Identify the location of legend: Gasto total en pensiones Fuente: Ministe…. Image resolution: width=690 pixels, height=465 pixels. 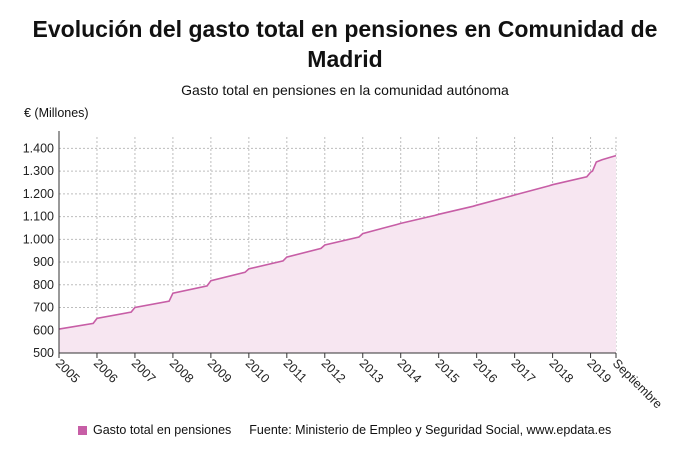
(344, 430).